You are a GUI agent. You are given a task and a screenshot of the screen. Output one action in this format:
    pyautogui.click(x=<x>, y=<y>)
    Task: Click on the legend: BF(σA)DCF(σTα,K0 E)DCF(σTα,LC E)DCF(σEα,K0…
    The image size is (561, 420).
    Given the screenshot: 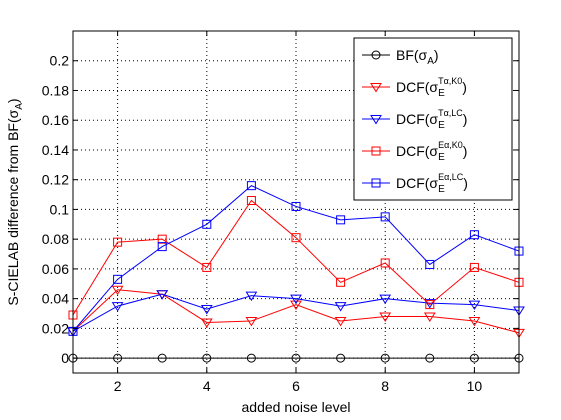 What is the action you would take?
    pyautogui.click(x=433, y=119)
    